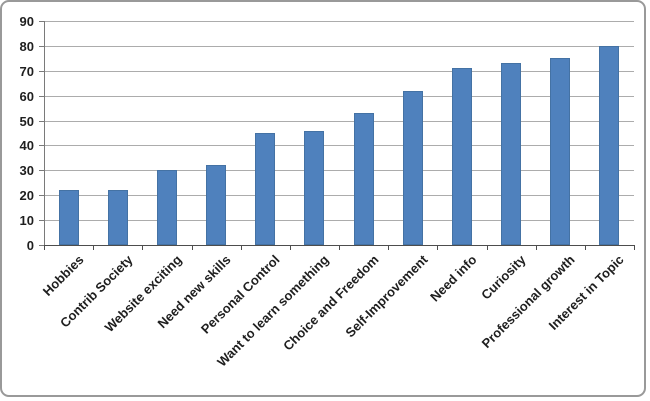  I want to click on bar-self-improvement, so click(412, 167).